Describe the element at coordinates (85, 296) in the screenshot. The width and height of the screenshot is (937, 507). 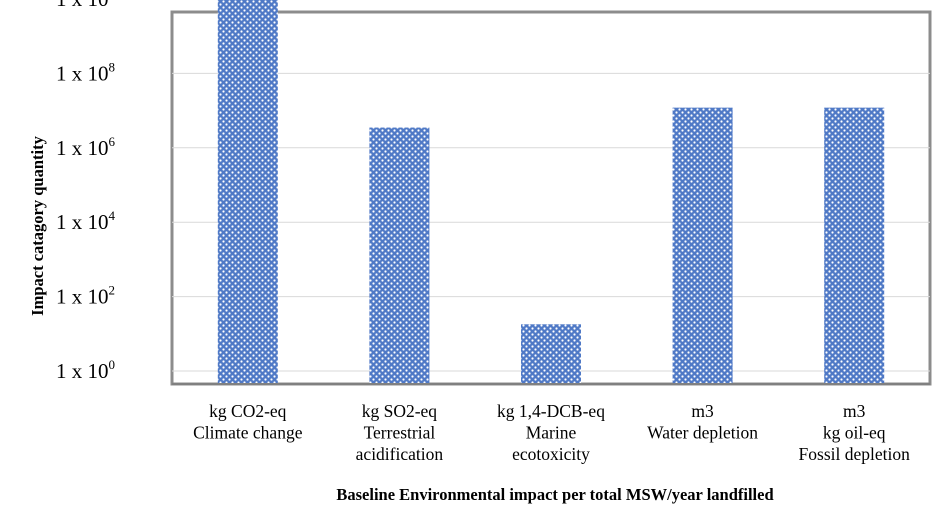
I see `y-tick-label: 1 x 10²` at that location.